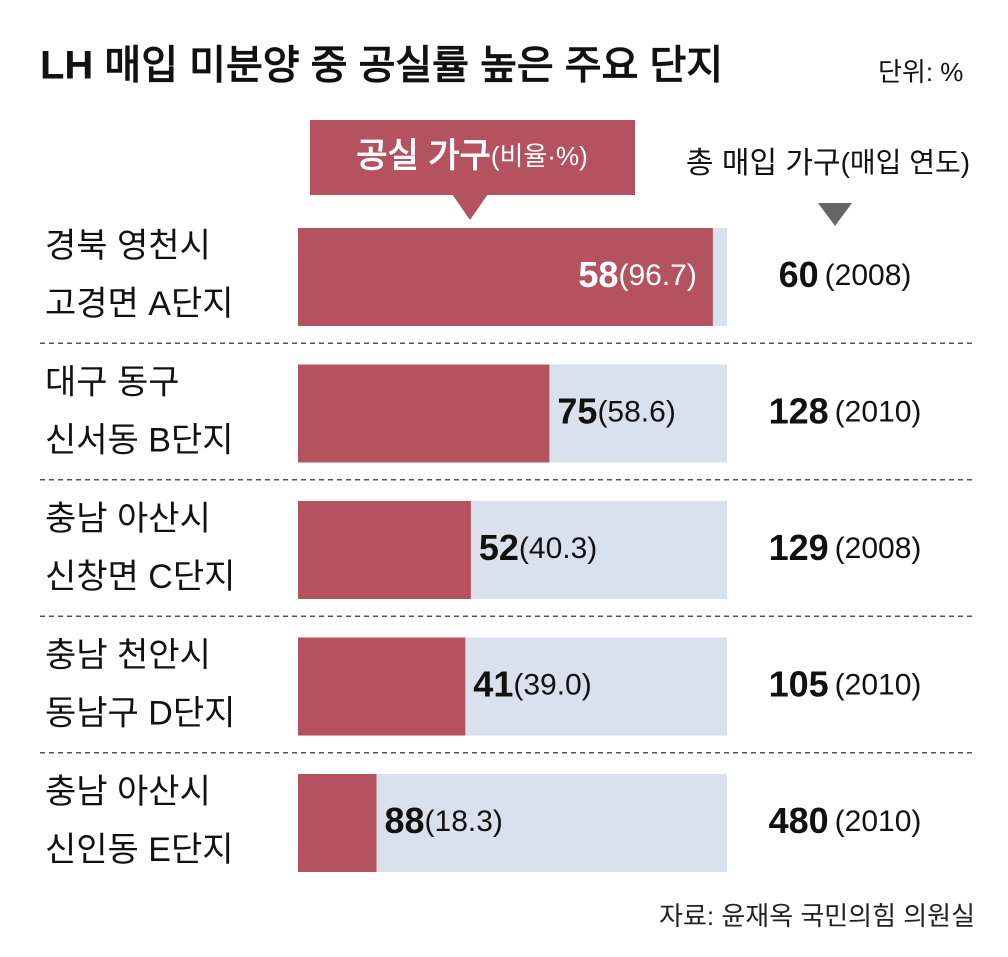 This screenshot has height=957, width=1008. Describe the element at coordinates (139, 304) in the screenshot. I see `category-label: 고경면 A단지` at that location.